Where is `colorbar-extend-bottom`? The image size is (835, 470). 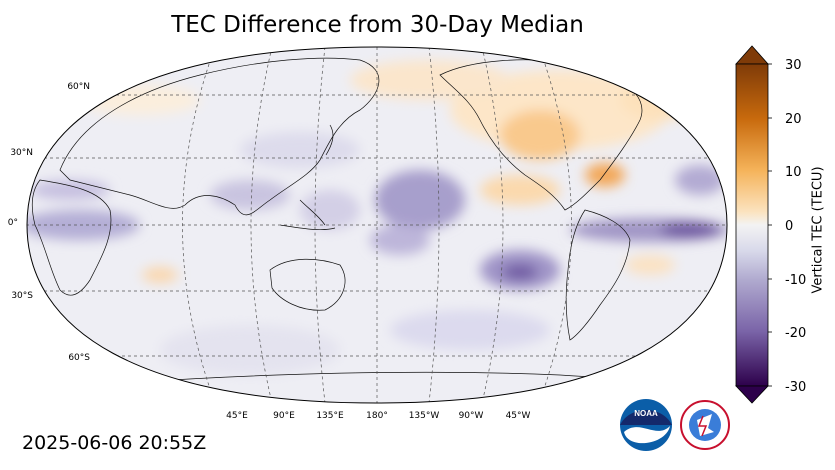 colorbar-extend-bottom is located at coordinates (752, 394).